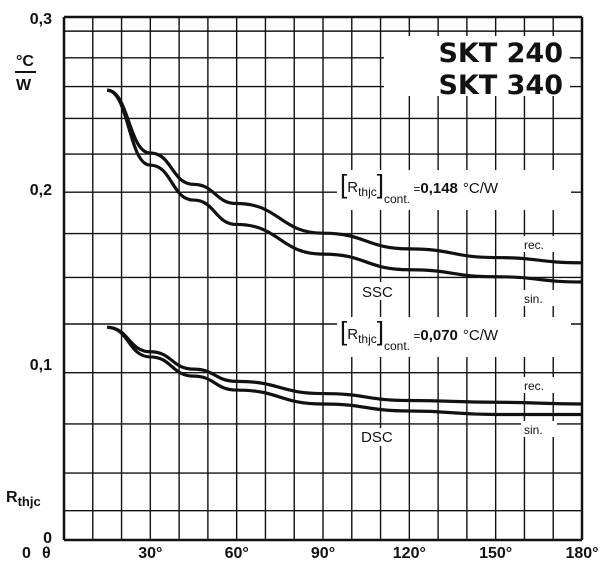 The width and height of the screenshot is (613, 563). I want to click on ssc-rthjc-annotation: [Rthjc]cont. =0,148 °C/W, so click(419, 187).